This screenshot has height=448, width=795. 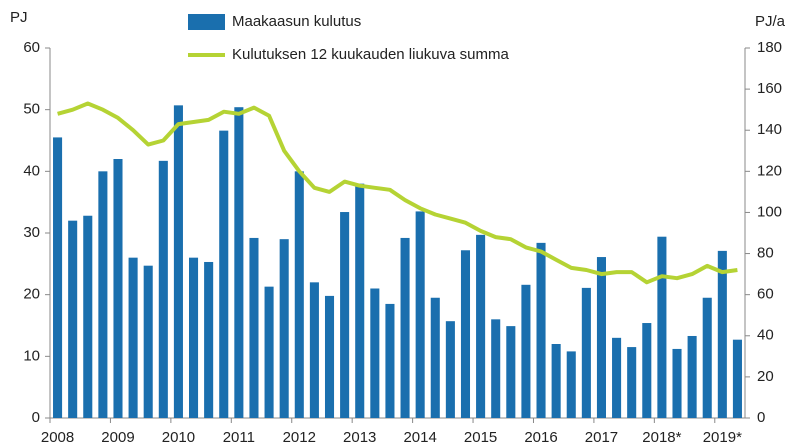 I want to click on x-tick-label: 2013, so click(x=359, y=437).